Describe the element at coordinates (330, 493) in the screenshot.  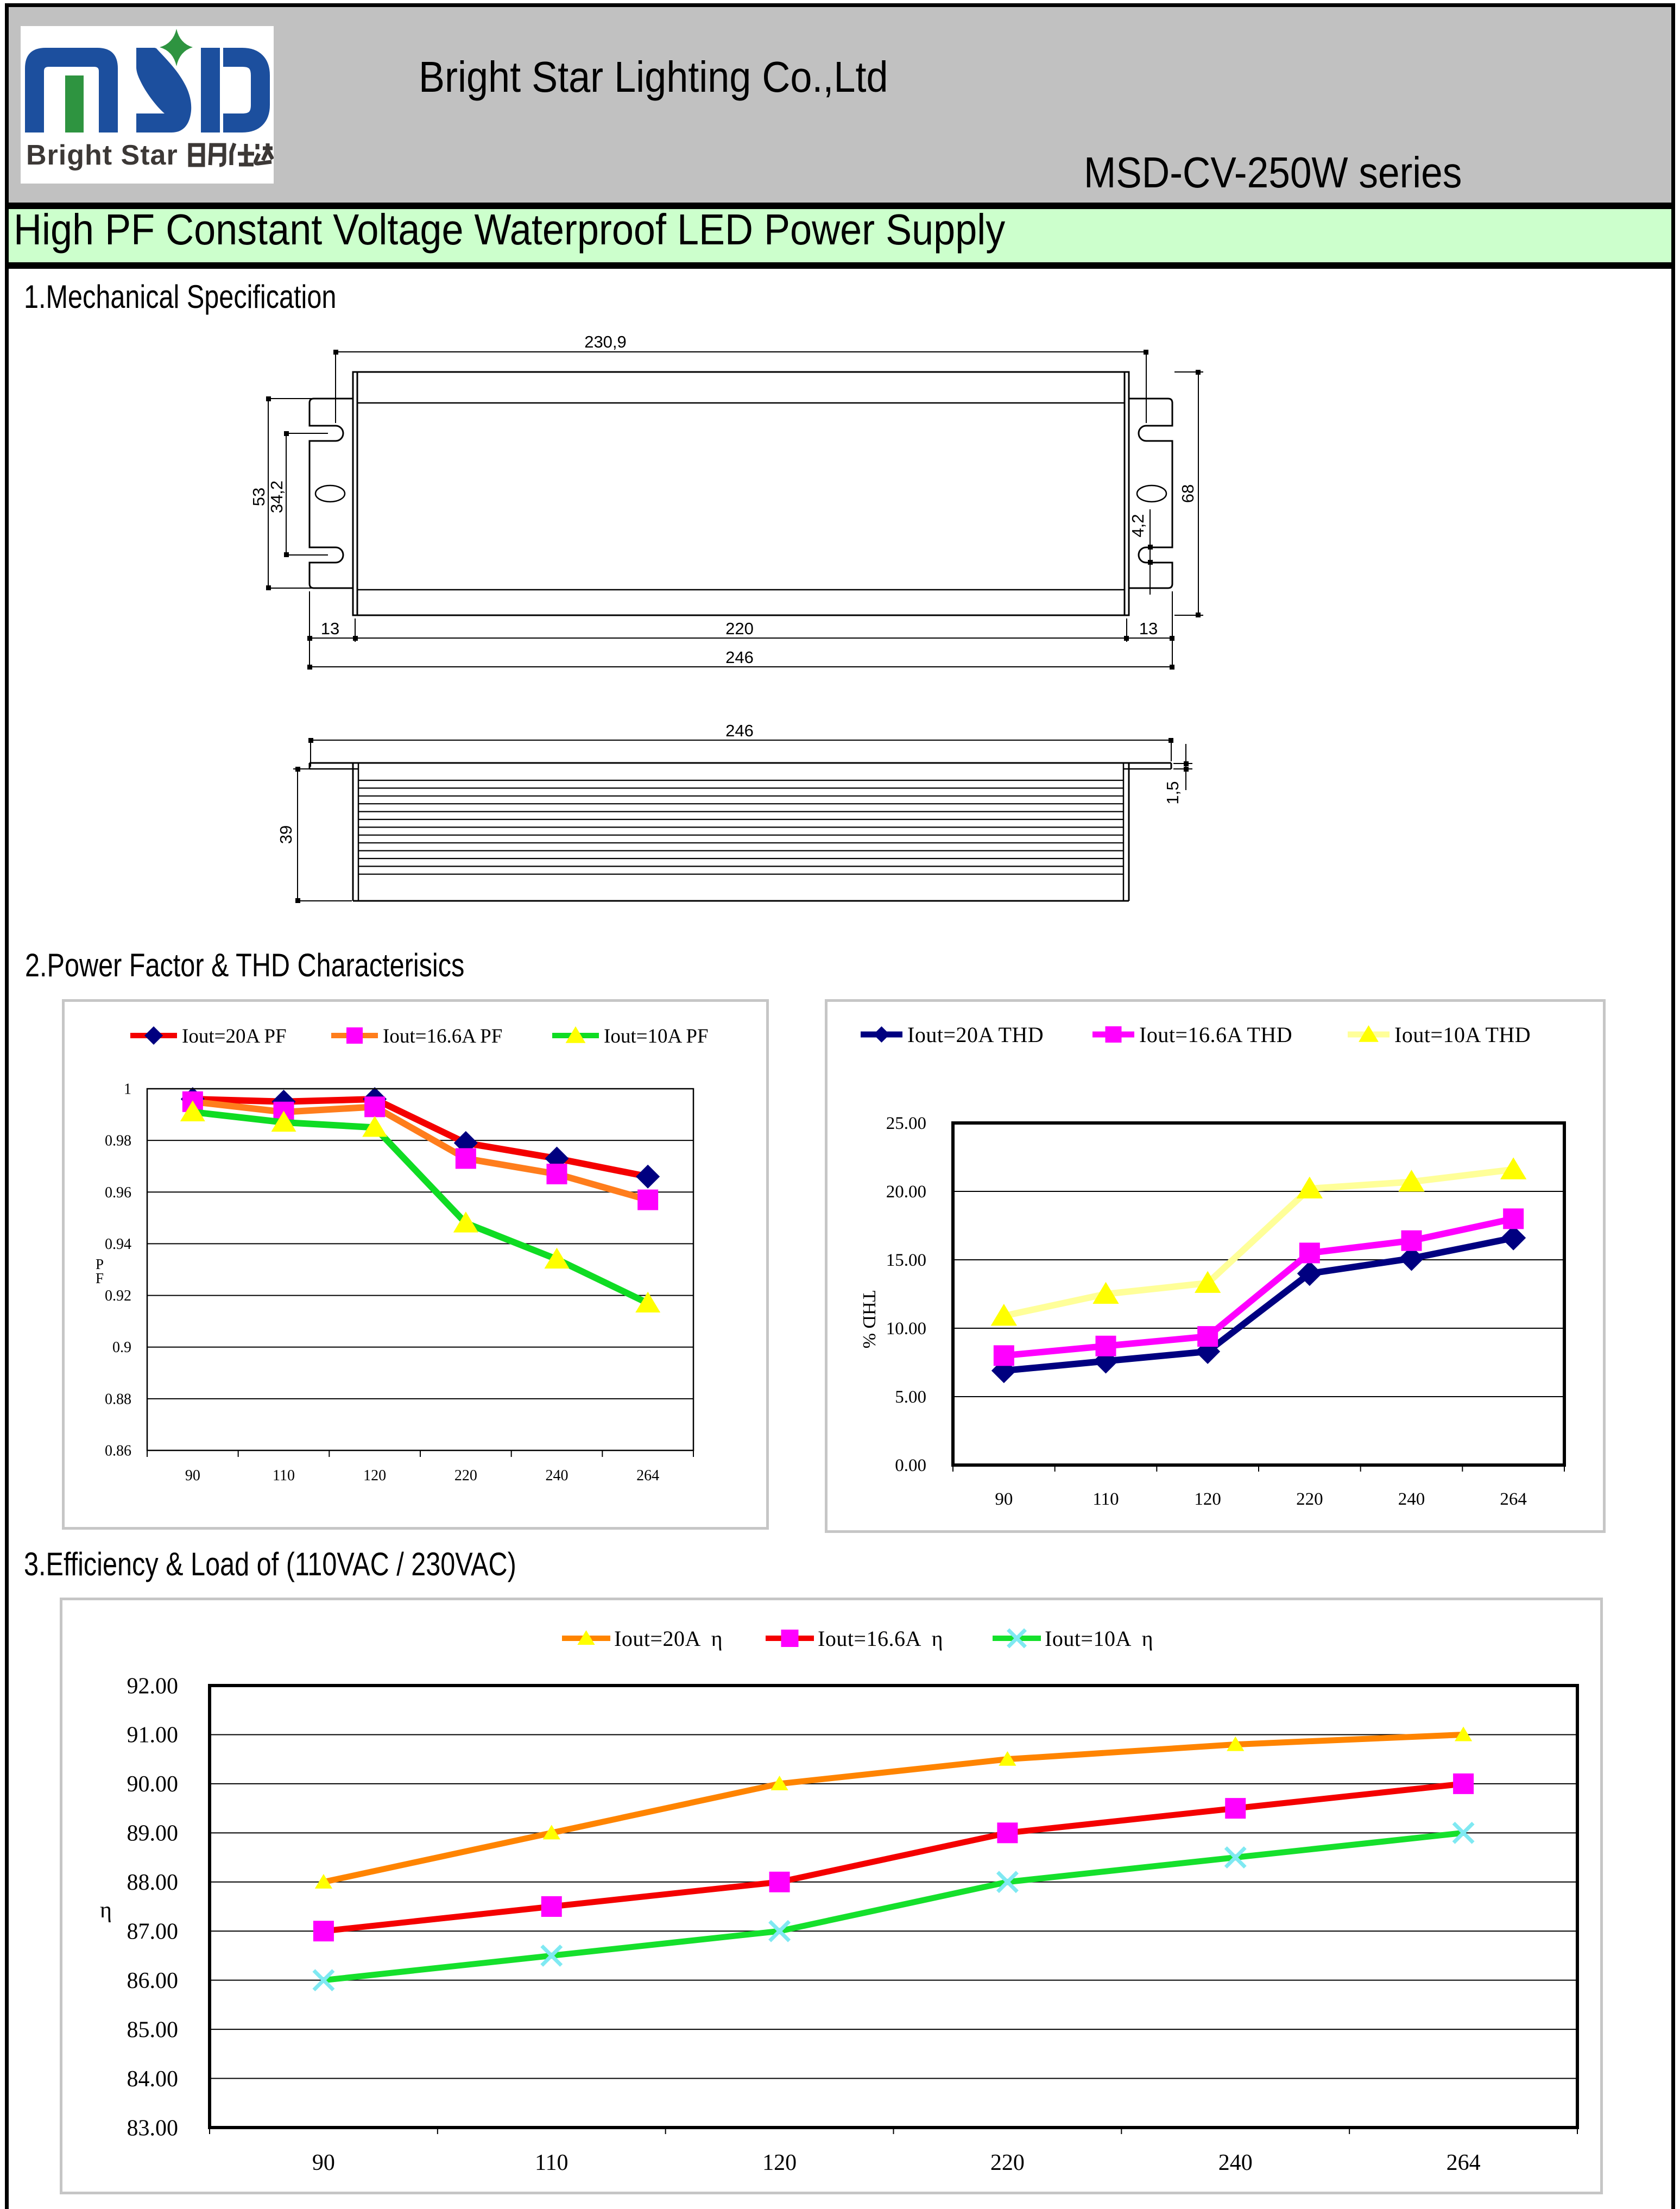
I see `drawing-left-oval-hole` at that location.